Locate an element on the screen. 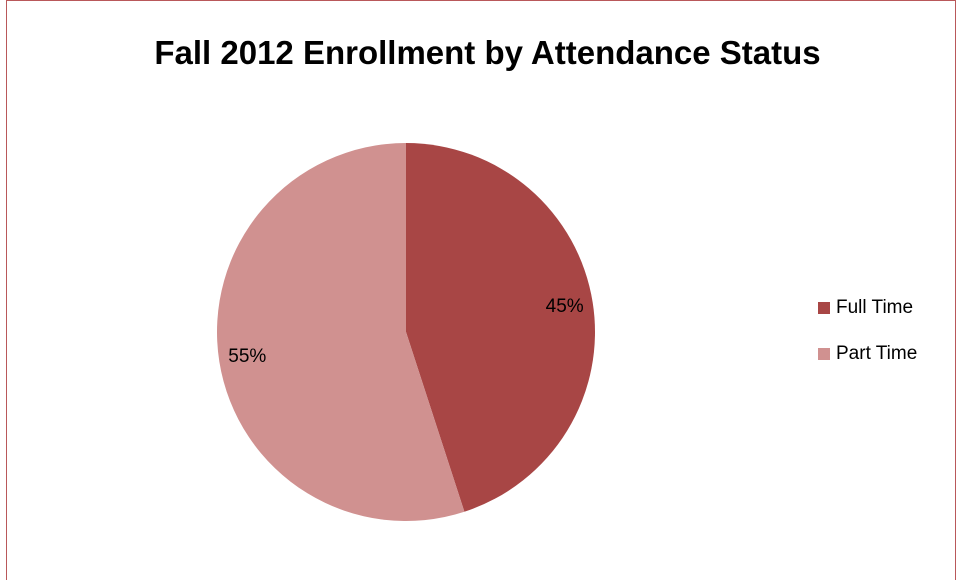 This screenshot has width=956, height=580. pie-slice-full-time is located at coordinates (500, 327).